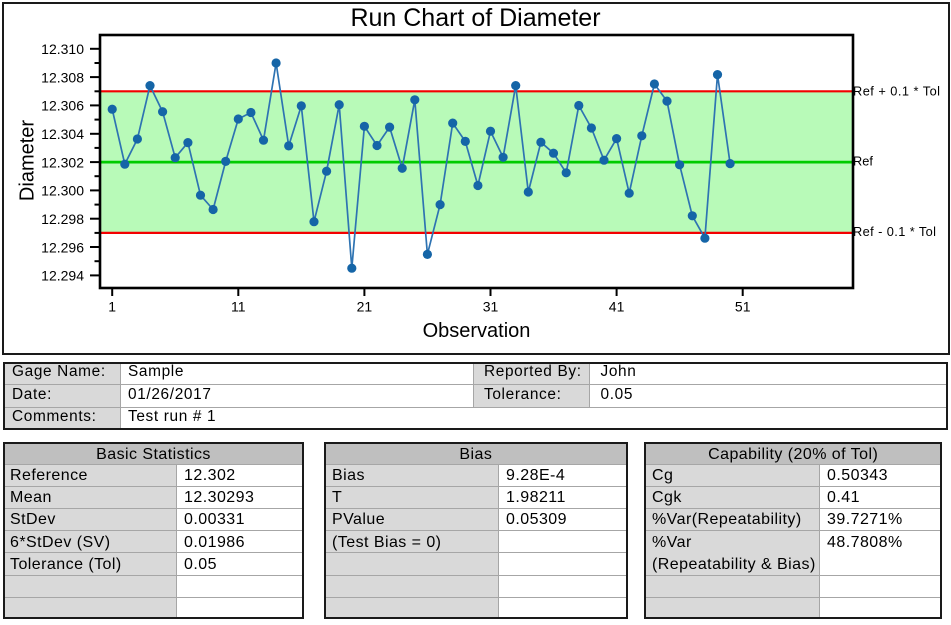 The width and height of the screenshot is (951, 625). I want to click on svg-text: 12.306, so click(62, 106).